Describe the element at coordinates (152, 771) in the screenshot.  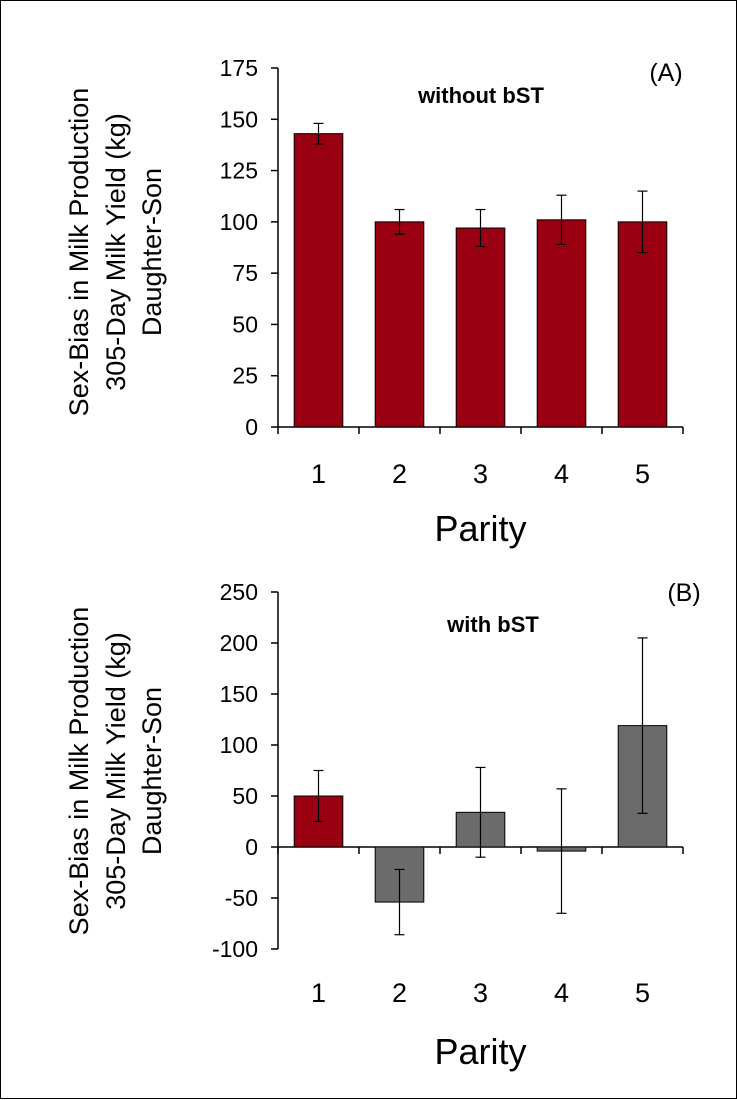
I see `chart2-y-axis-label: Daughter-Son` at that location.